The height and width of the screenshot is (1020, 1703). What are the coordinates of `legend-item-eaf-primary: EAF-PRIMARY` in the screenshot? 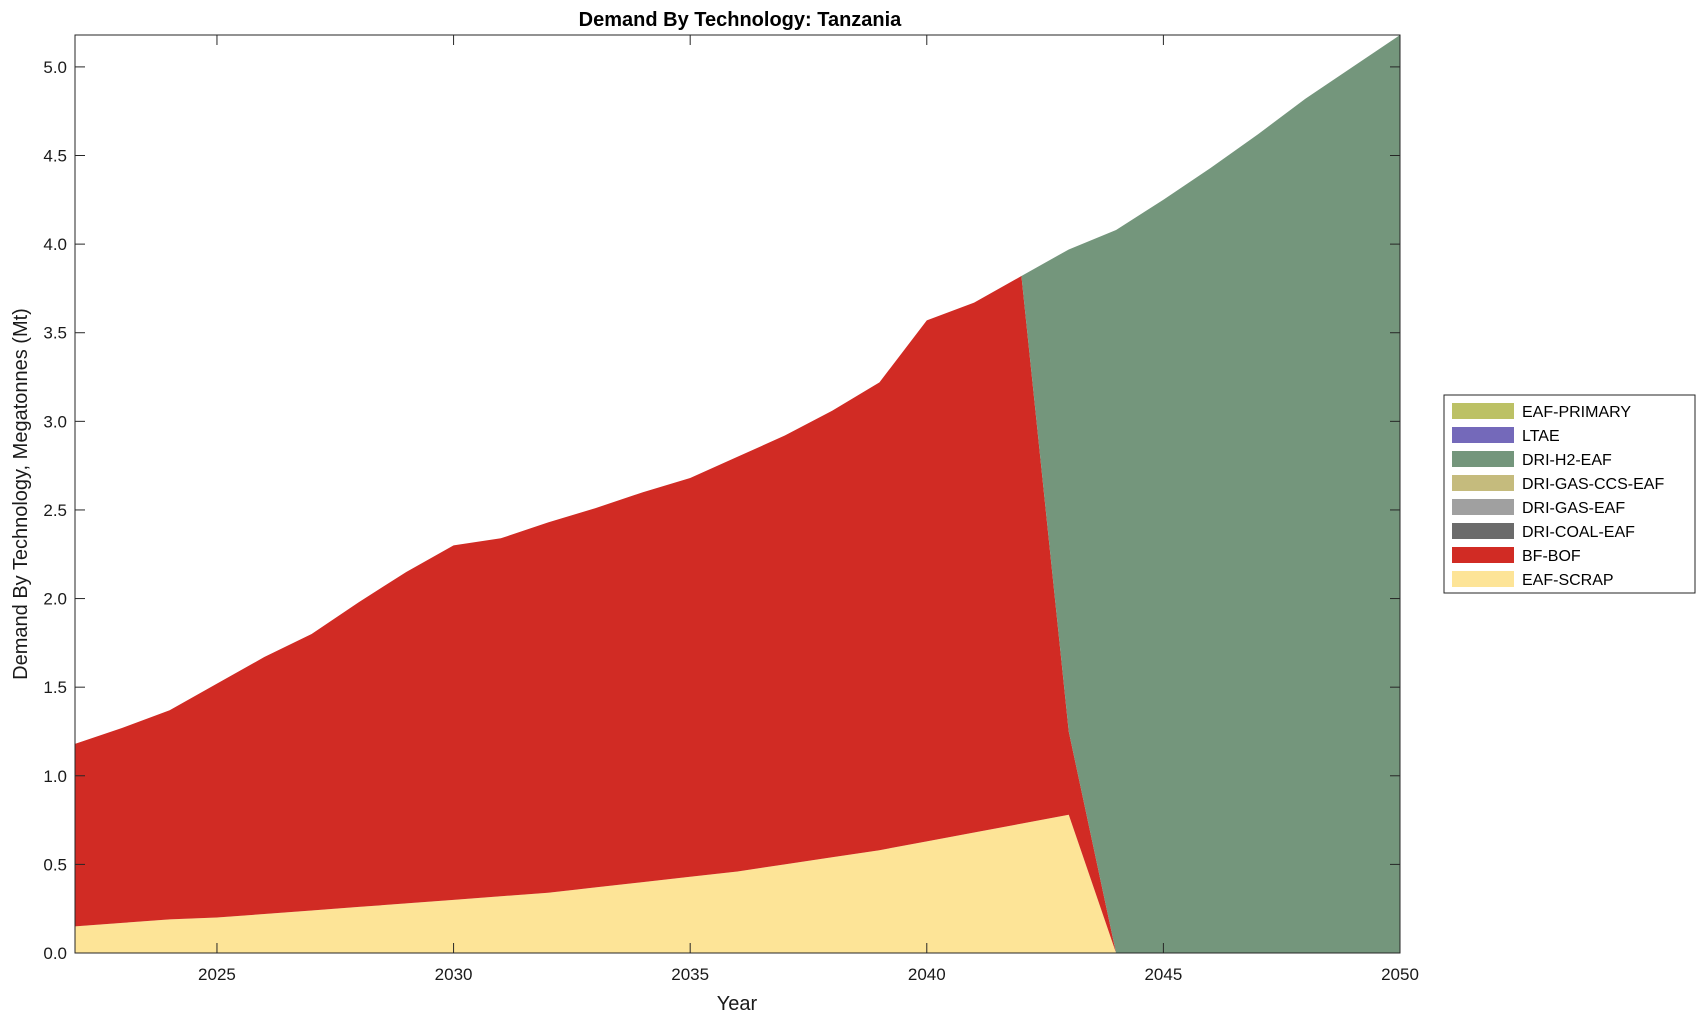 It's located at (1541, 412).